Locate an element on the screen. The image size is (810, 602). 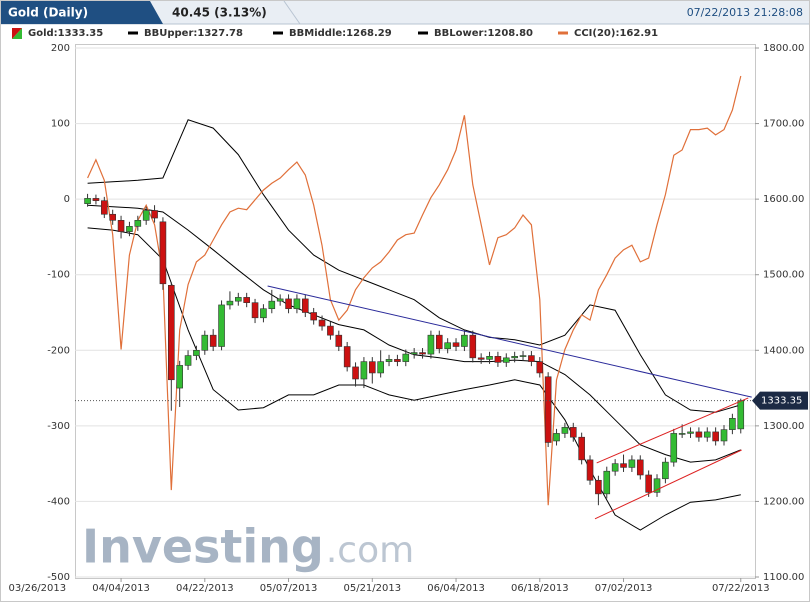
y-tick-label: -400 is located at coordinates (58, 501).